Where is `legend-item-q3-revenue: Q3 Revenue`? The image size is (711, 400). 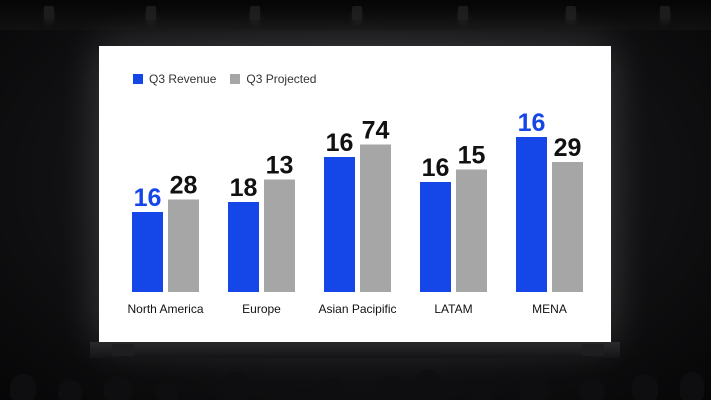
legend-item-q3-revenue: Q3 Revenue is located at coordinates (174, 79).